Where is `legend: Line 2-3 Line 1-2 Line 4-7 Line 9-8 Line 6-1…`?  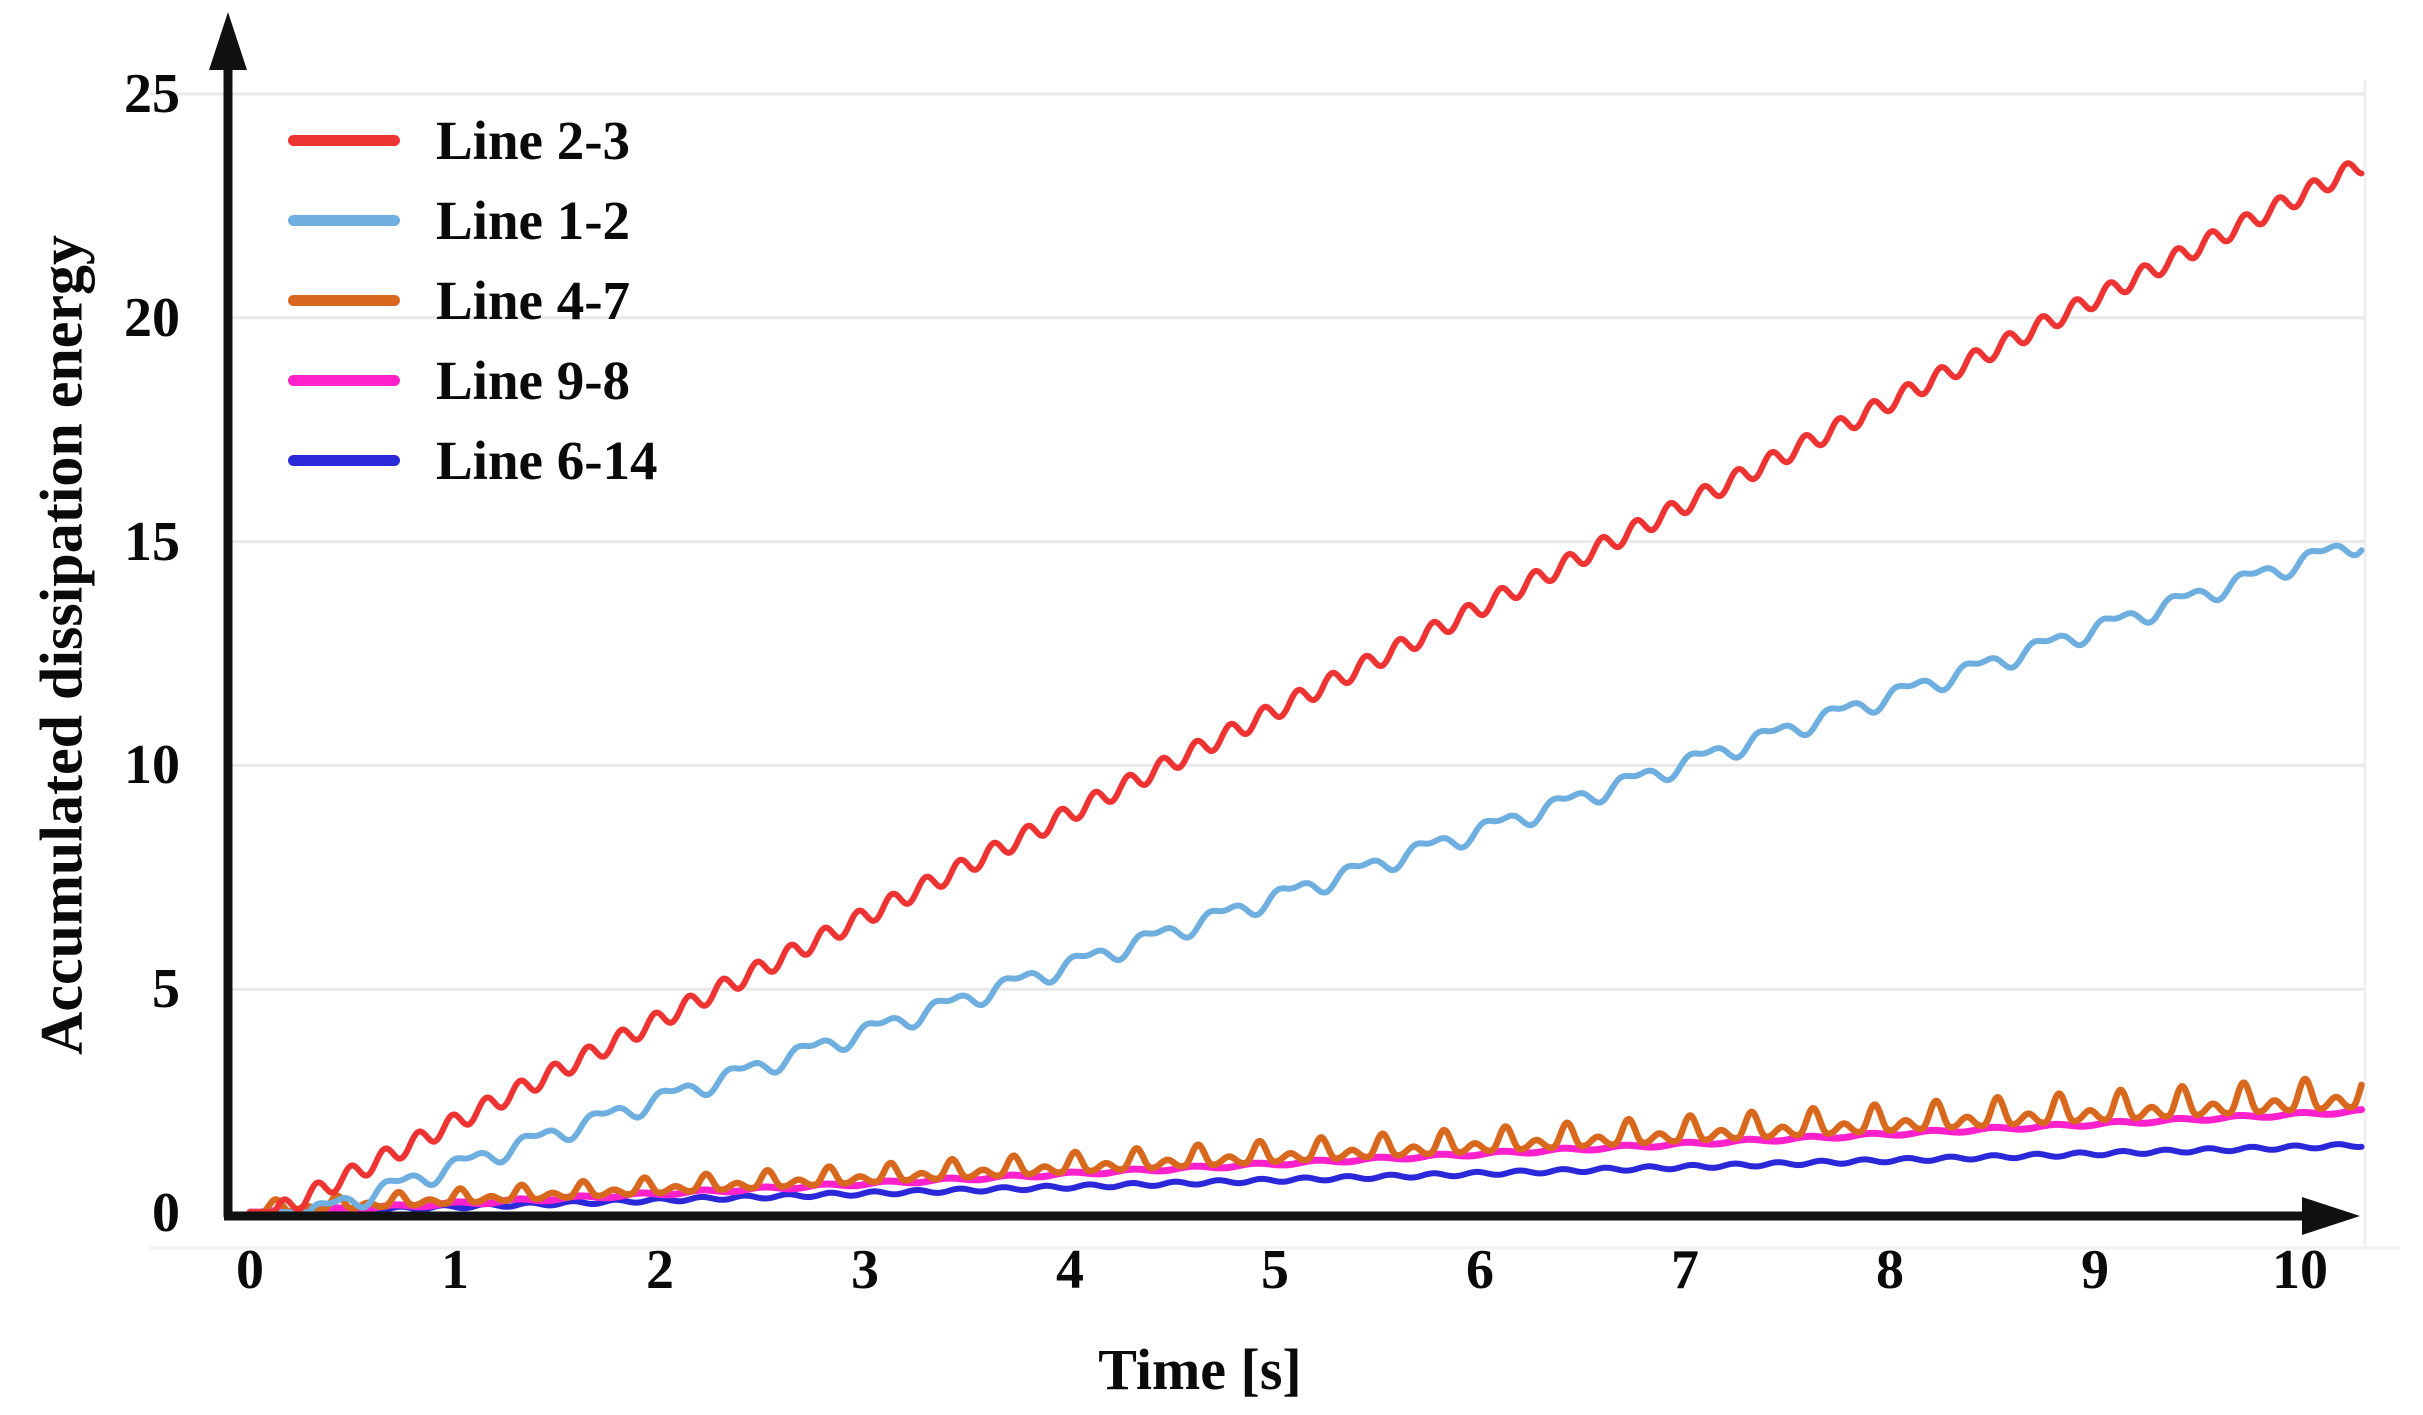
legend: Line 2-3 Line 1-2 Line 4-7 Line 9-8 Line 6-1… is located at coordinates (473, 300).